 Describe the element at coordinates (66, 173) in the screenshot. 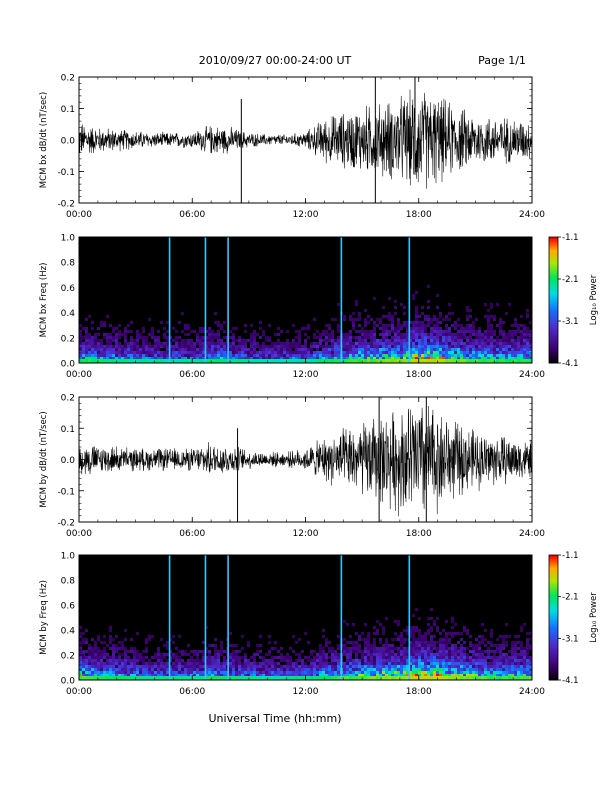

I see `y-tick-label: -0.1` at that location.